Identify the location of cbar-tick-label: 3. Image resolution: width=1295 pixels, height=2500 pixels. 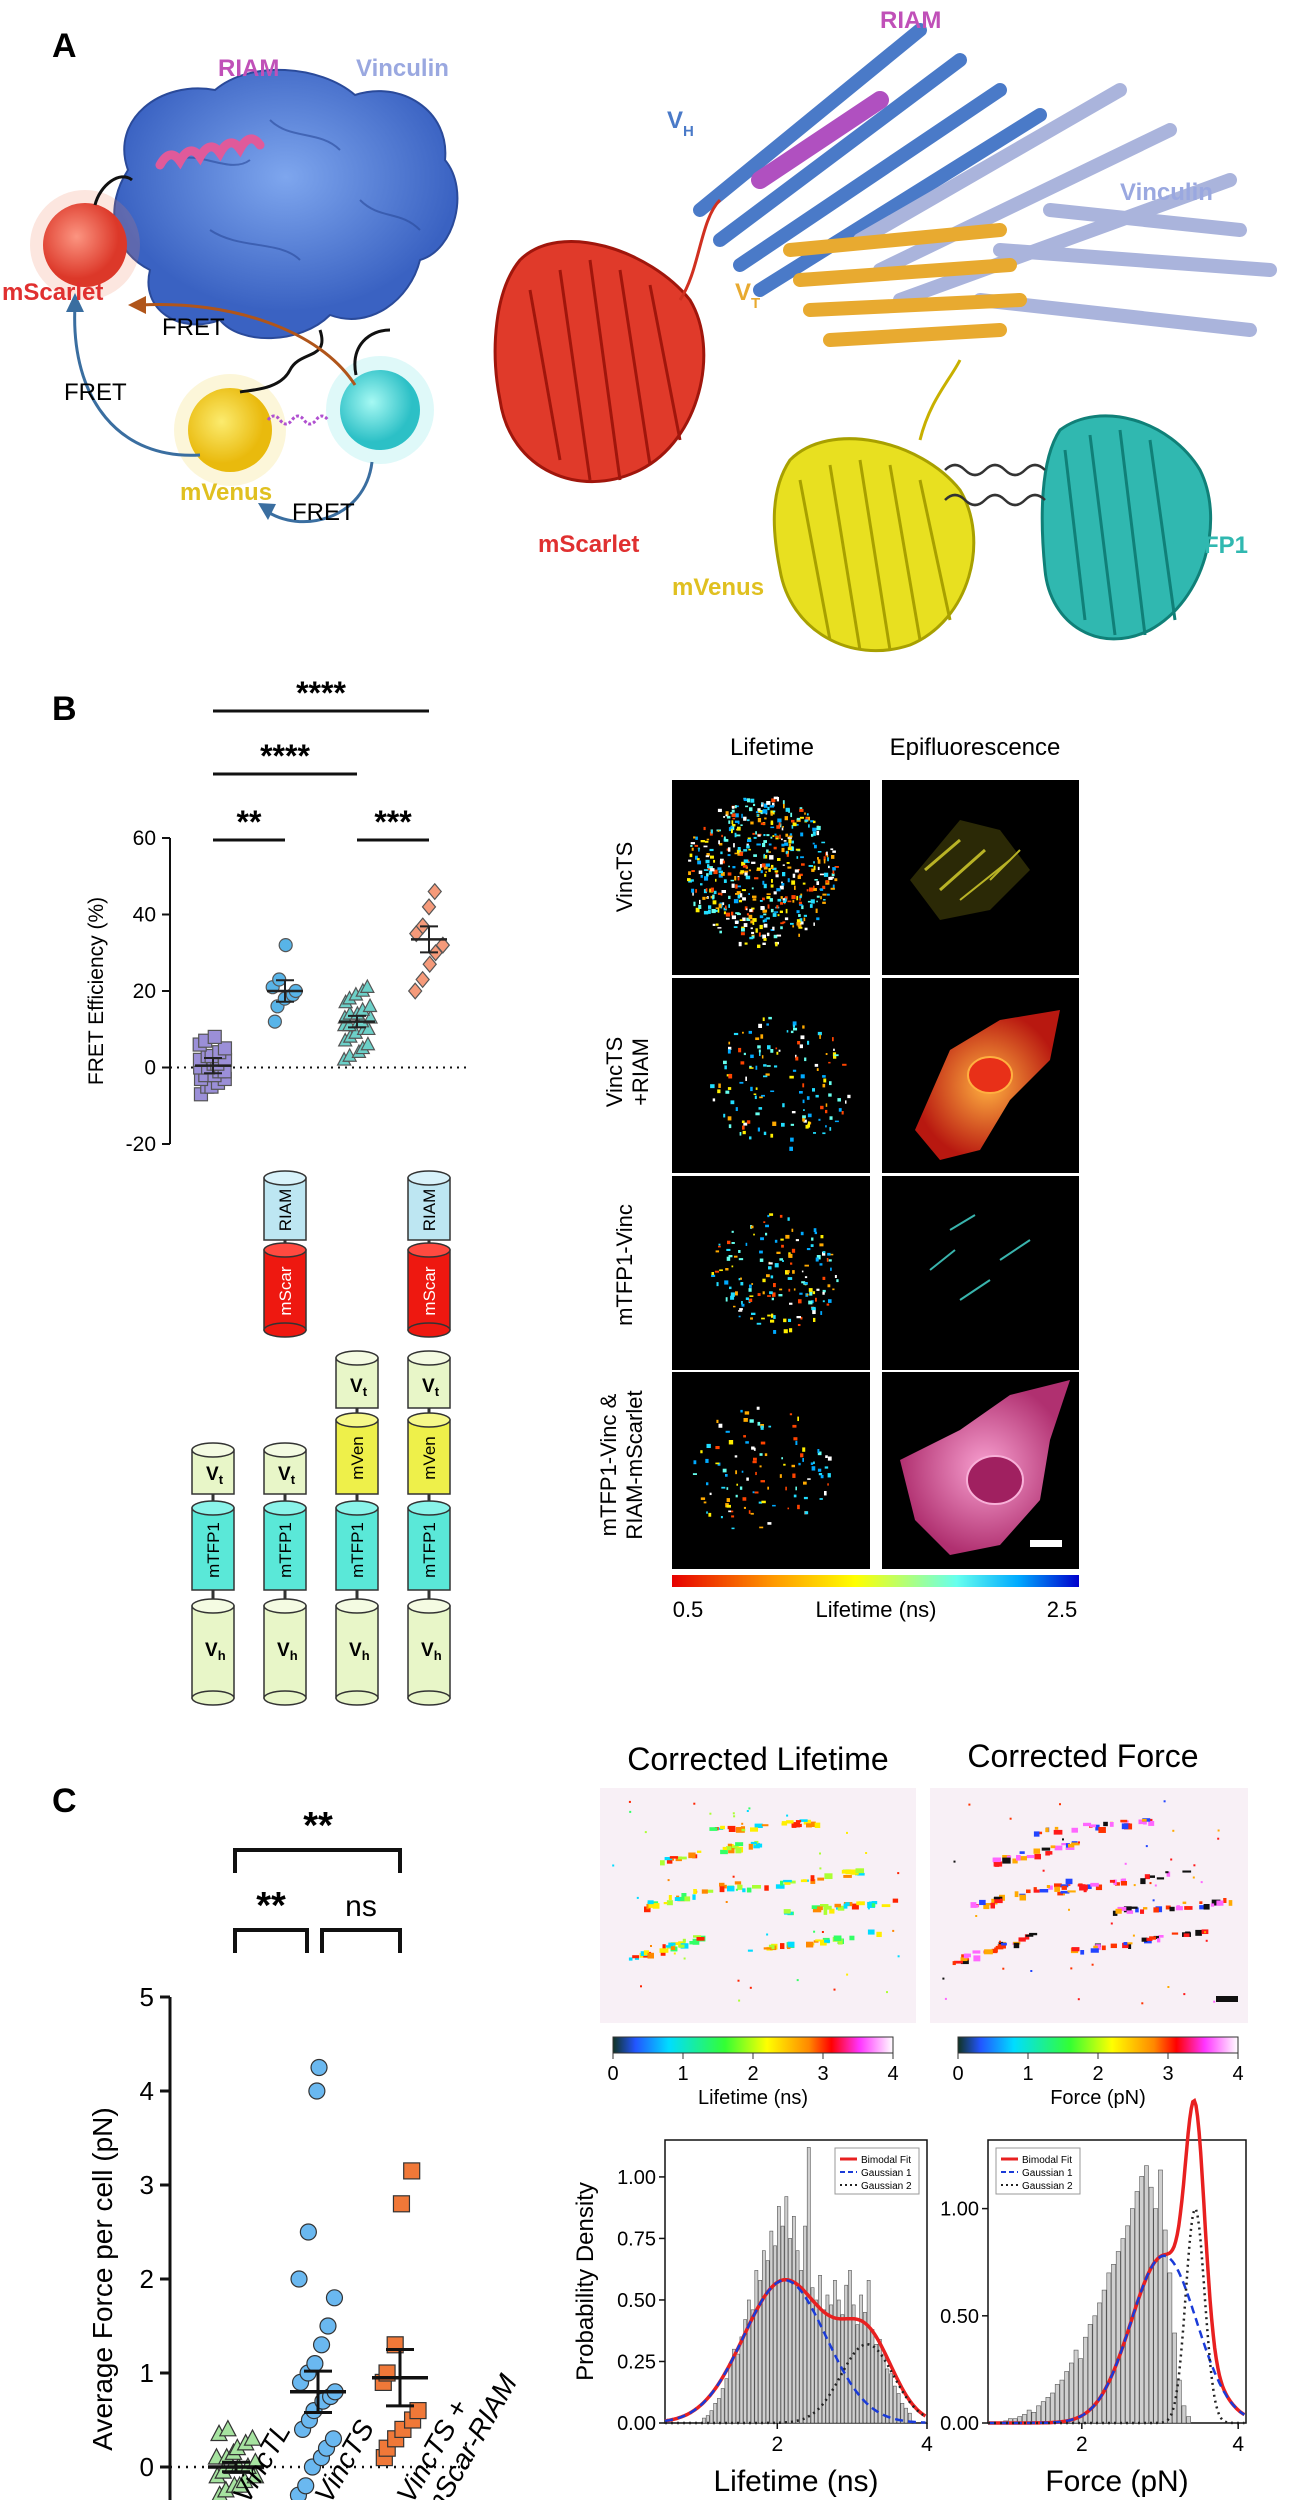
(1167, 2074).